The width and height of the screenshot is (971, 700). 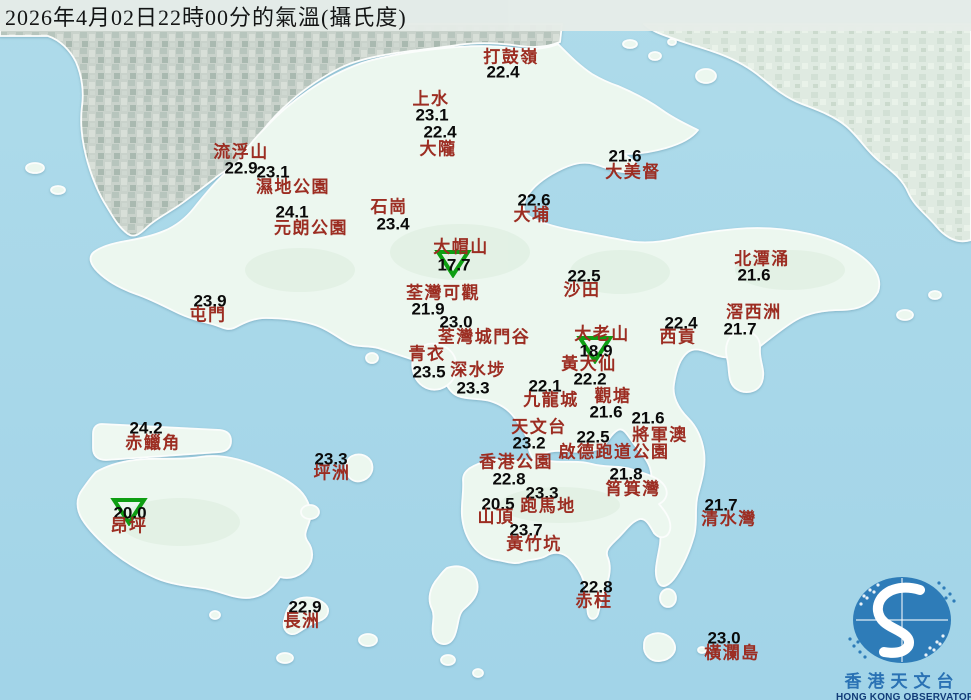 I want to click on station-name: 滘西洲, so click(x=754, y=312).